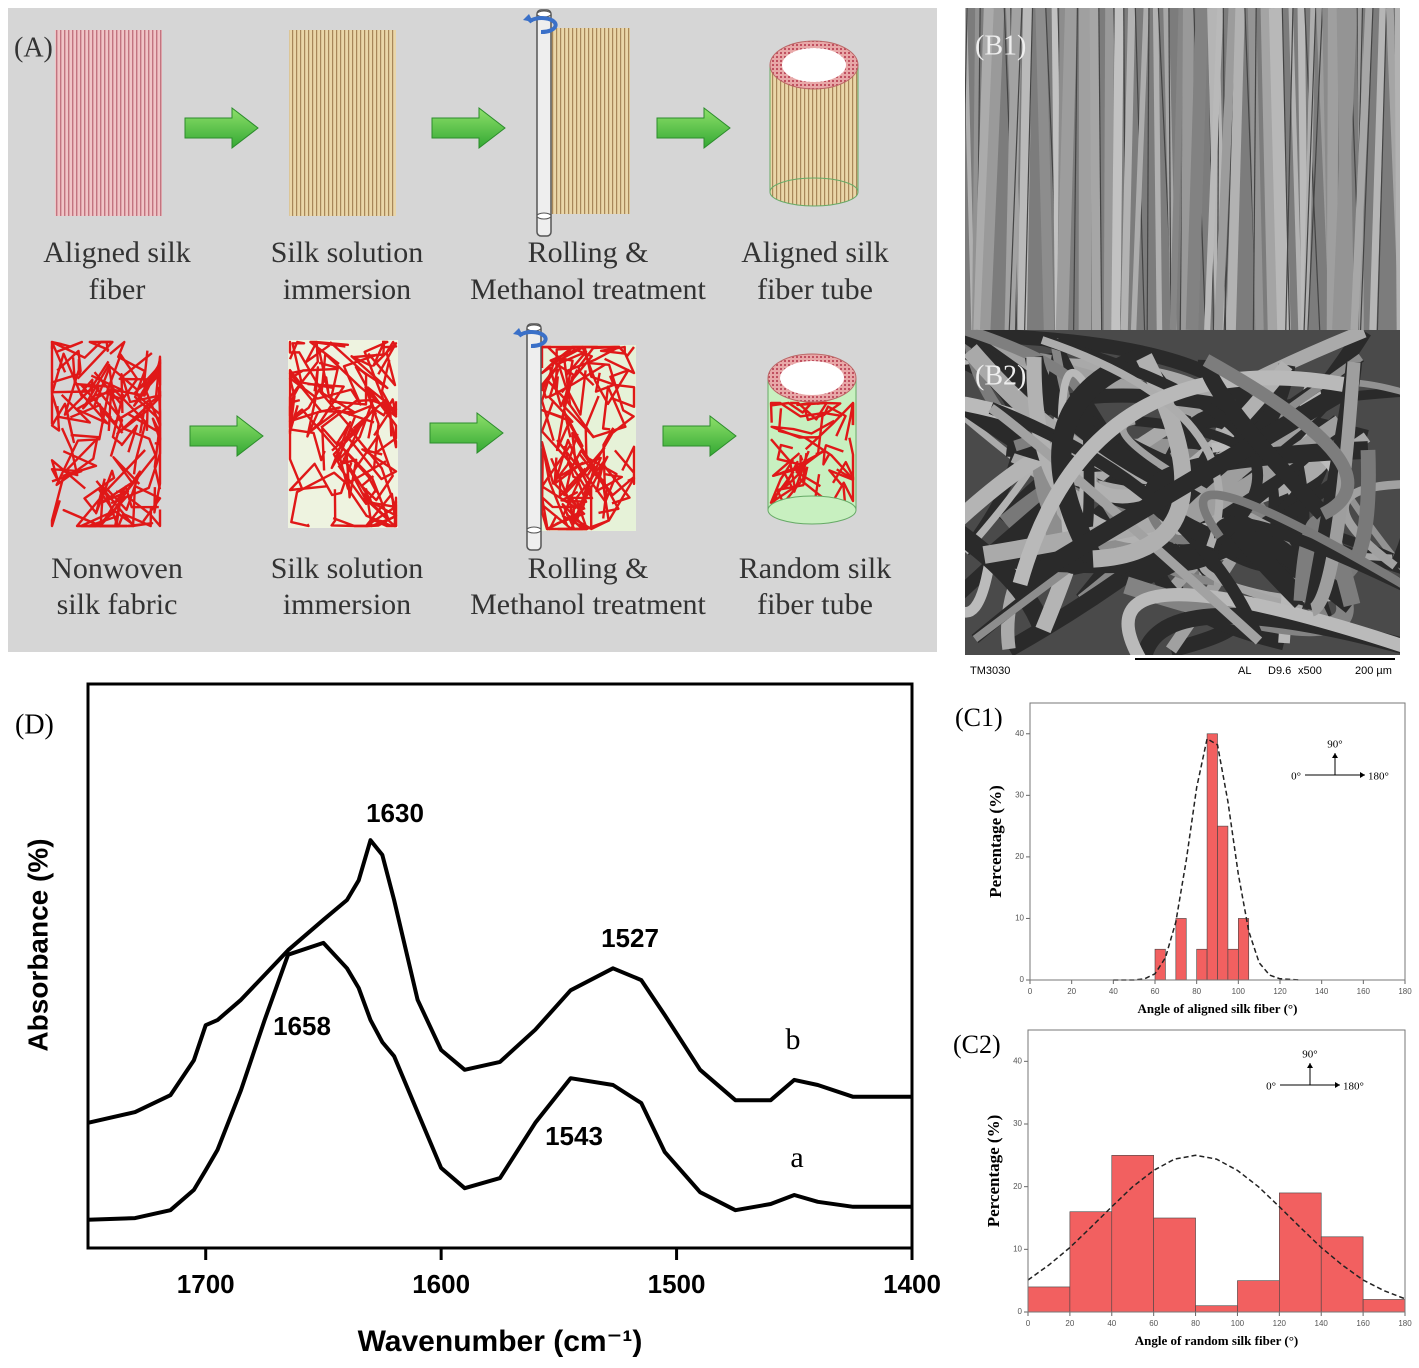 The width and height of the screenshot is (1419, 1368). I want to click on inset-label: 0°, so click(1296, 777).